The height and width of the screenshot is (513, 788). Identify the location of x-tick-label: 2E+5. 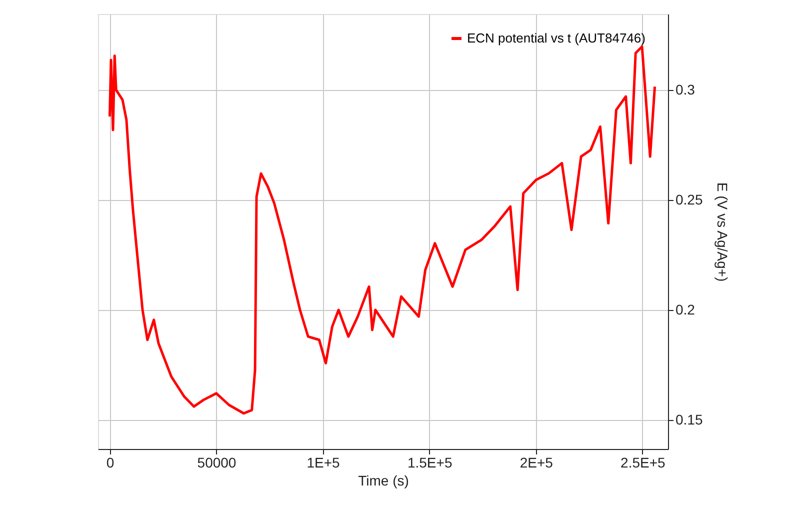
(537, 462).